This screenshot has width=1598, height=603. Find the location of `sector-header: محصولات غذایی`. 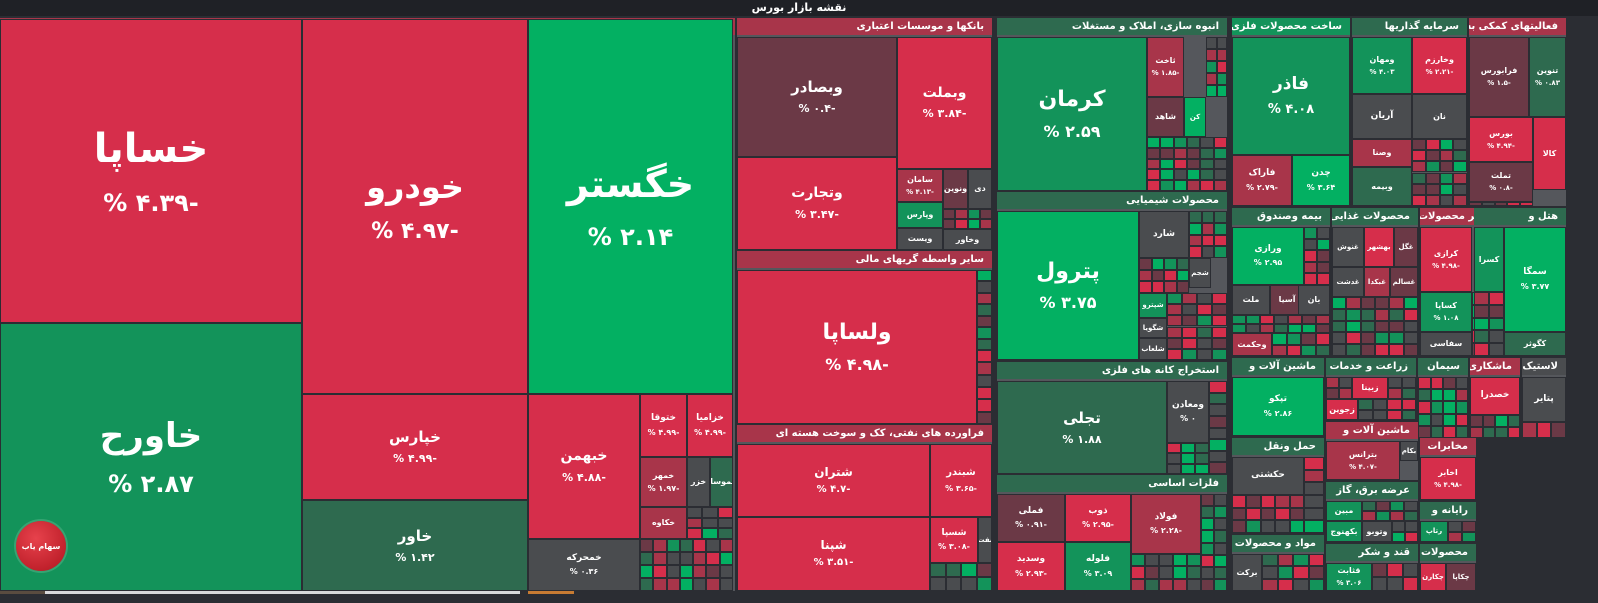

sector-header: محصولات غذایی is located at coordinates (1375, 216).